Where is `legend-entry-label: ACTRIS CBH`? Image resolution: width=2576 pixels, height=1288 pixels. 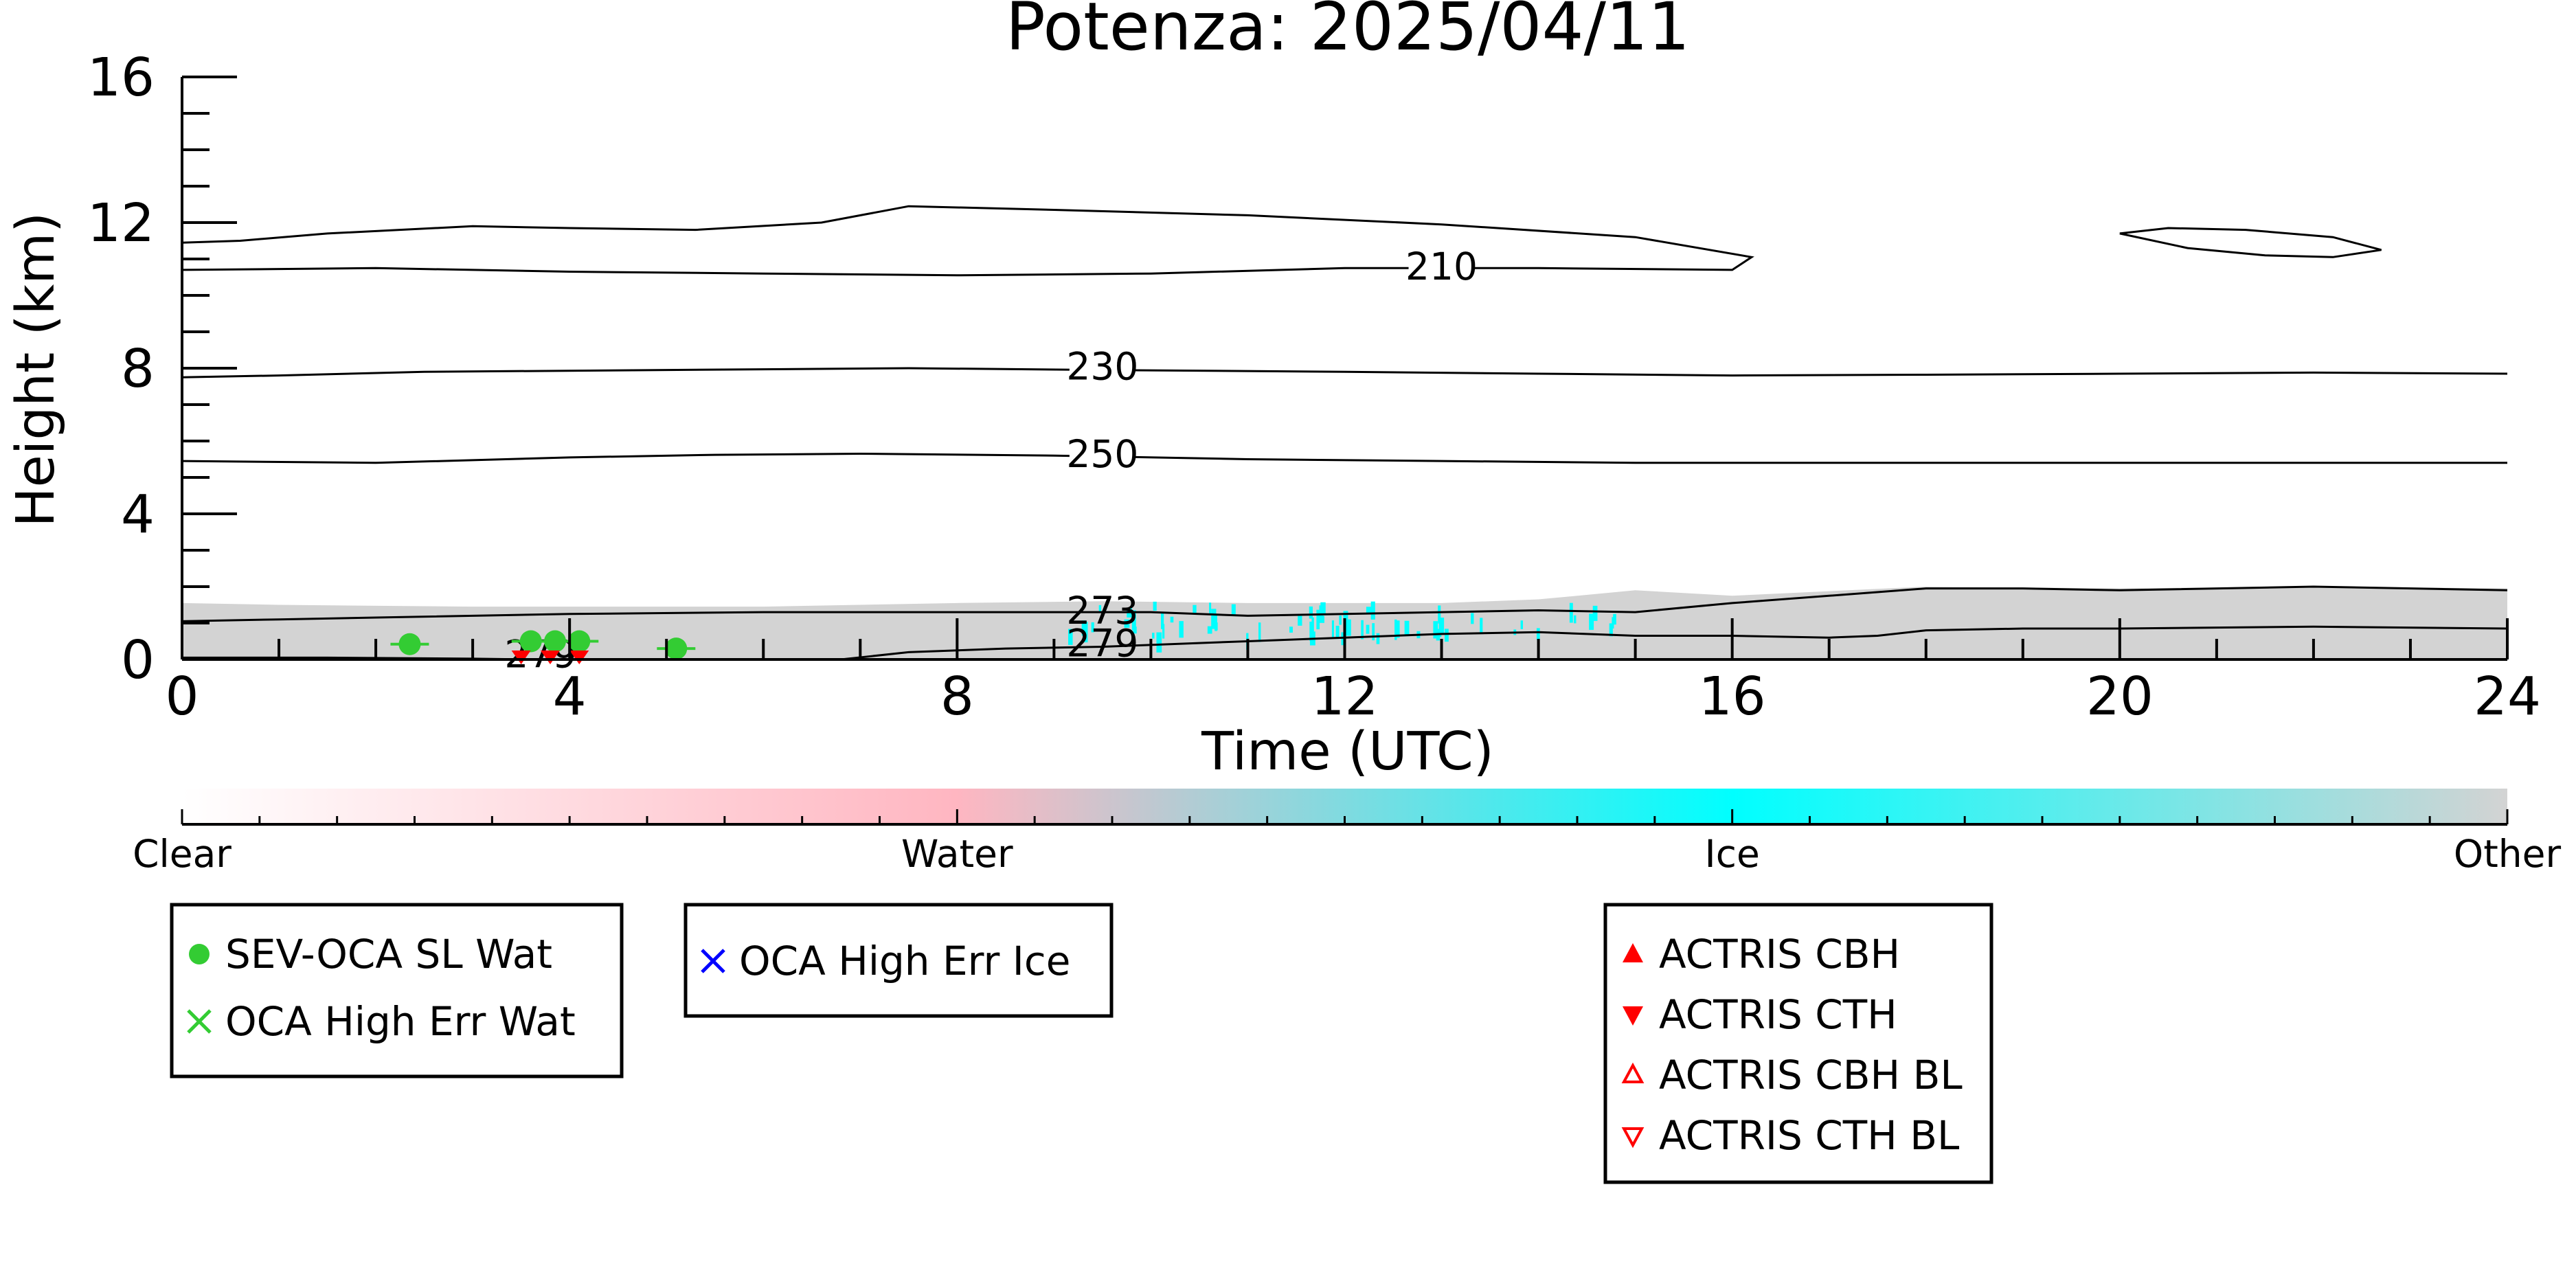 legend-entry-label: ACTRIS CBH is located at coordinates (1779, 954).